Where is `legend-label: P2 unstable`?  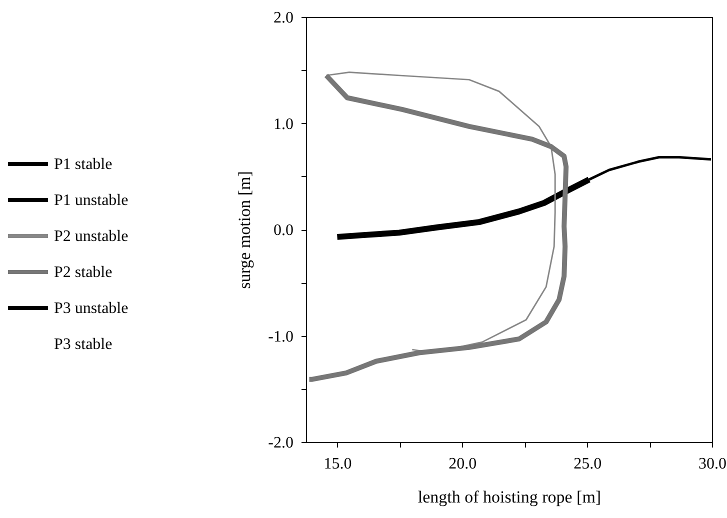 legend-label: P2 unstable is located at coordinates (91, 236).